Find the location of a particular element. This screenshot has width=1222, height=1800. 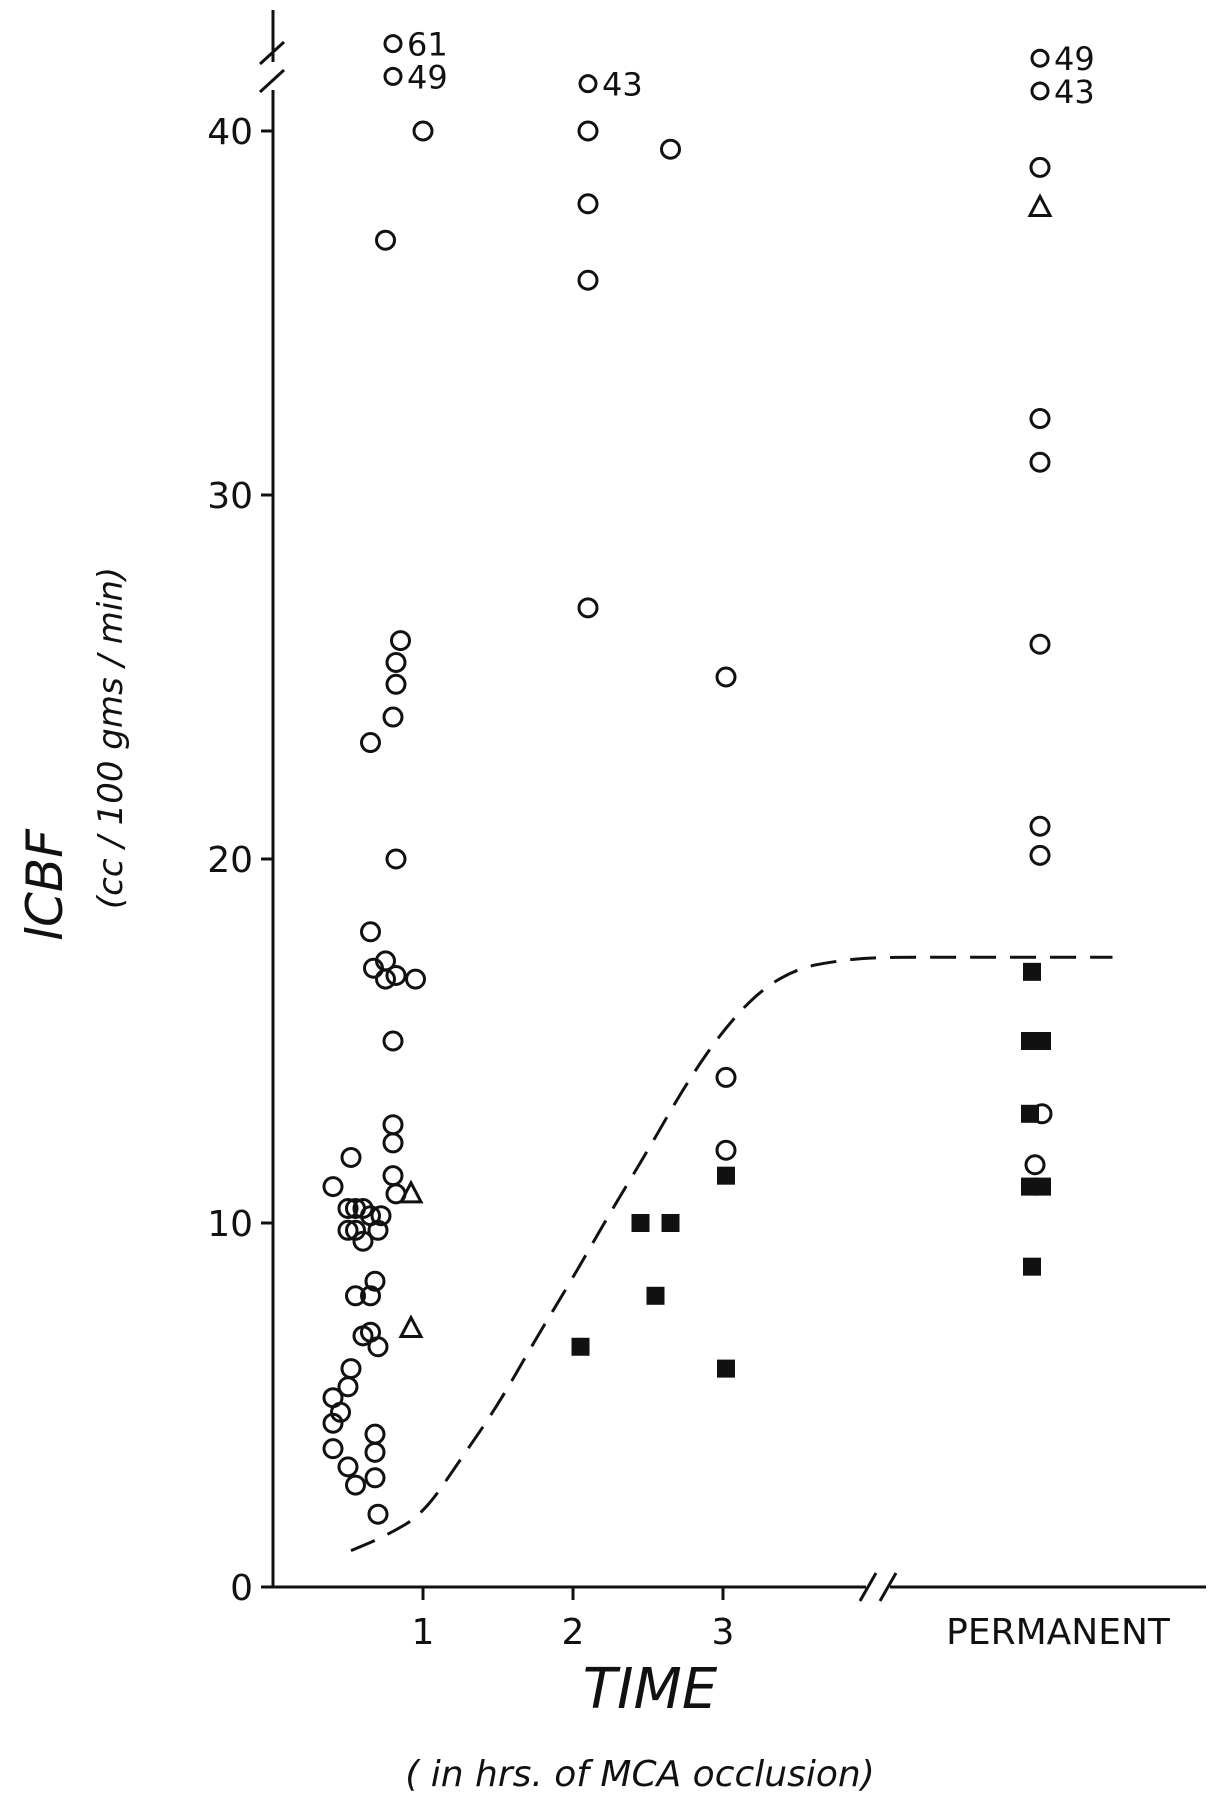

x-axis-sublabel: ( in hrs. of MCA occlusion) is located at coordinates (640, 1774).